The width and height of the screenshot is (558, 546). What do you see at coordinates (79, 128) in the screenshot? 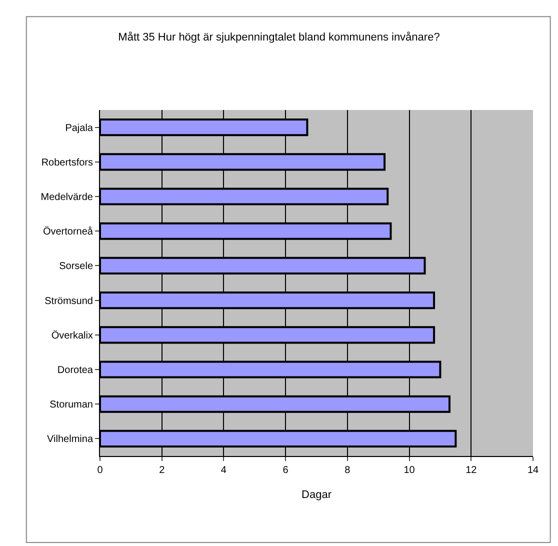
I see `y-tick-label: Pajala` at bounding box center [79, 128].